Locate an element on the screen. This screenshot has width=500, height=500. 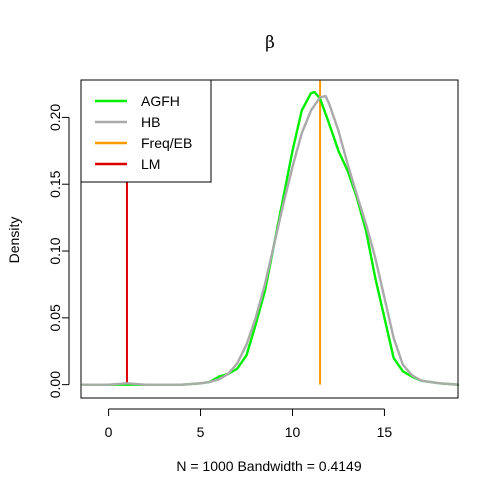
x-tick-label: 15 is located at coordinates (385, 432).